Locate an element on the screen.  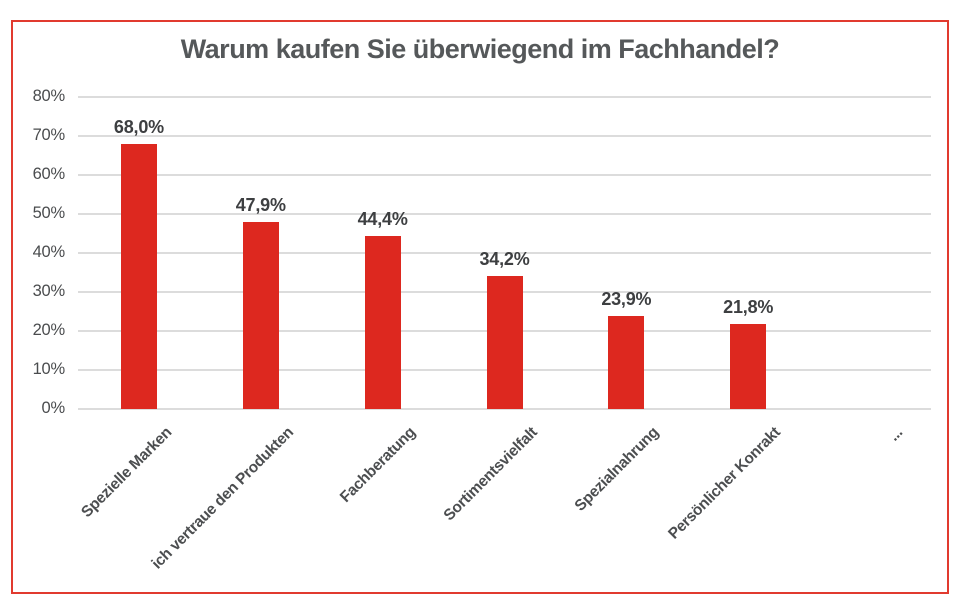
y-axis-tick-label: 70% is located at coordinates (49, 135).